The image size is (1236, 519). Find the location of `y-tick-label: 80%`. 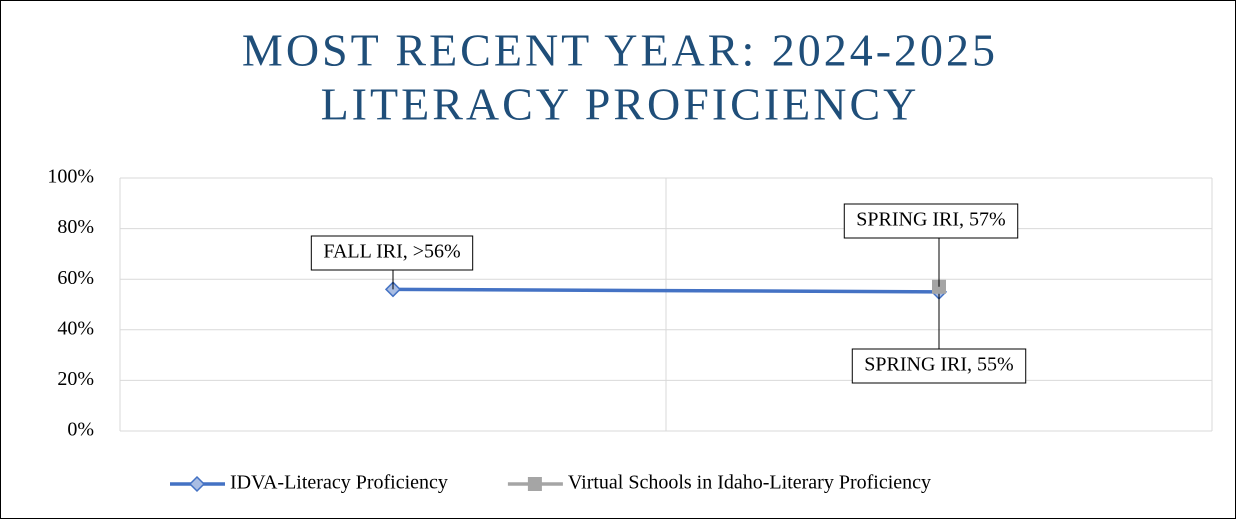

y-tick-label: 80% is located at coordinates (75, 227).